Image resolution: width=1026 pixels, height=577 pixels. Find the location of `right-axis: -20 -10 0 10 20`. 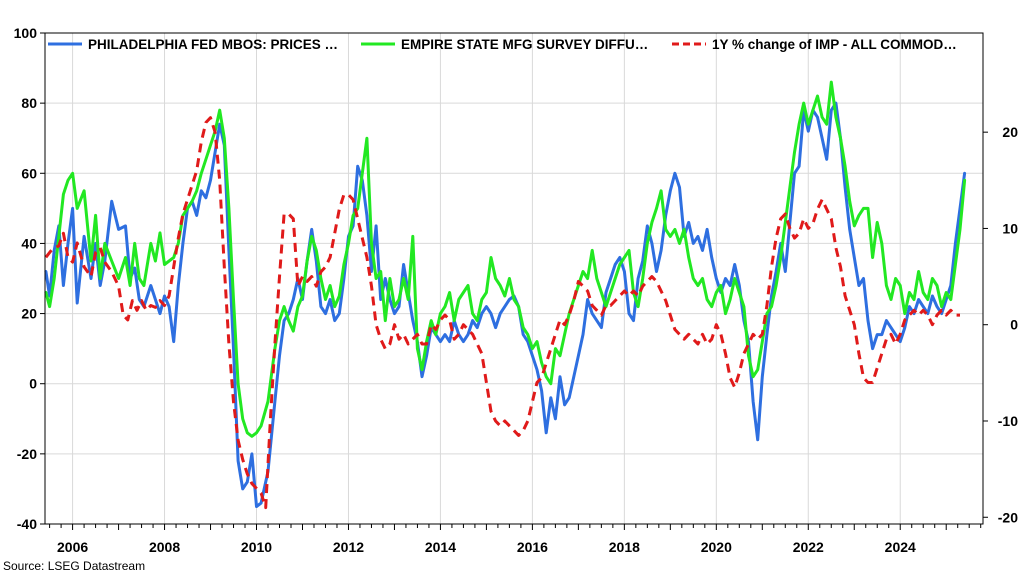

right-axis: -20 -10 0 10 20 is located at coordinates (1000, 324).